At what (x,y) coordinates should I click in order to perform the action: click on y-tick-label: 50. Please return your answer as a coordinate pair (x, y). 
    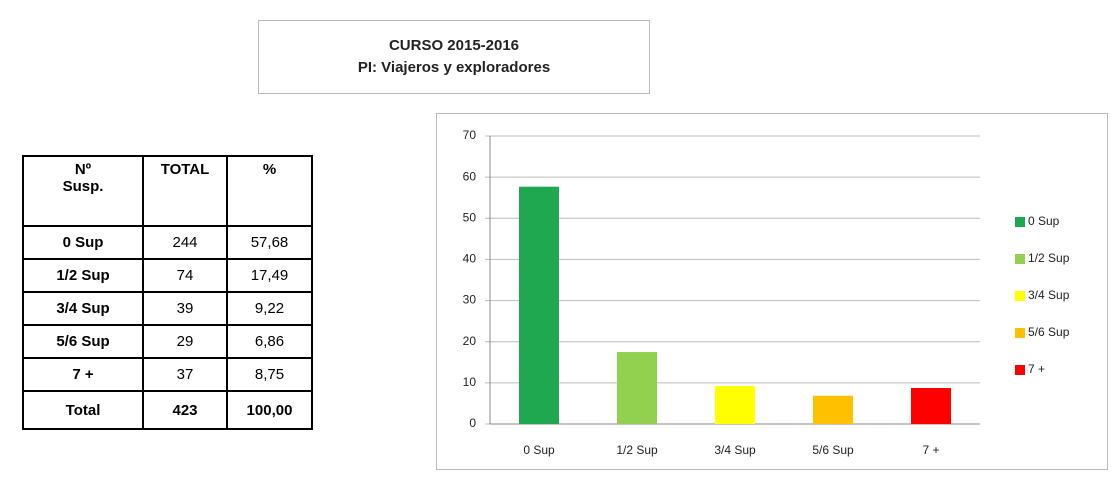
    Looking at the image, I should click on (470, 217).